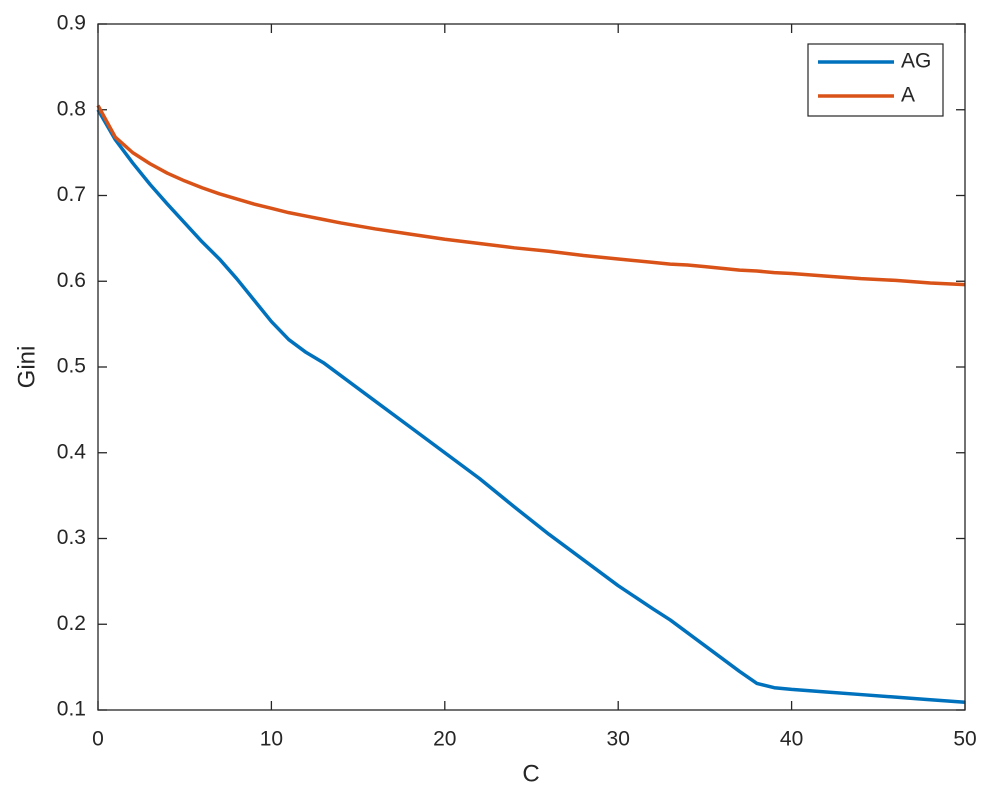 This screenshot has height=791, width=993. I want to click on y-tick-label: 0.9, so click(71, 23).